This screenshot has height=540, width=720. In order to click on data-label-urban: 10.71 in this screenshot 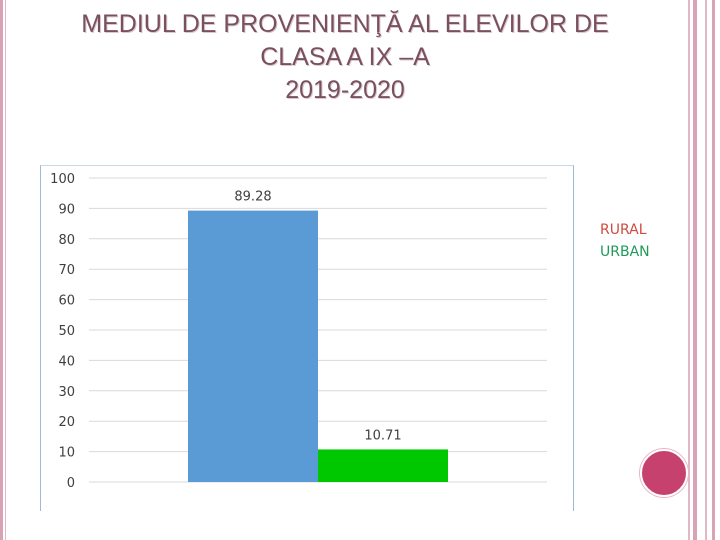, I will do `click(382, 435)`.